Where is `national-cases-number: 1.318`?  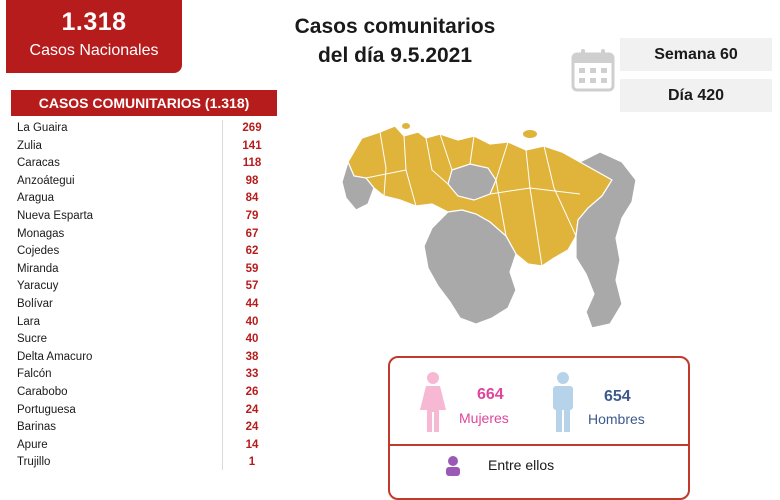
national-cases-number: 1.318 is located at coordinates (94, 22).